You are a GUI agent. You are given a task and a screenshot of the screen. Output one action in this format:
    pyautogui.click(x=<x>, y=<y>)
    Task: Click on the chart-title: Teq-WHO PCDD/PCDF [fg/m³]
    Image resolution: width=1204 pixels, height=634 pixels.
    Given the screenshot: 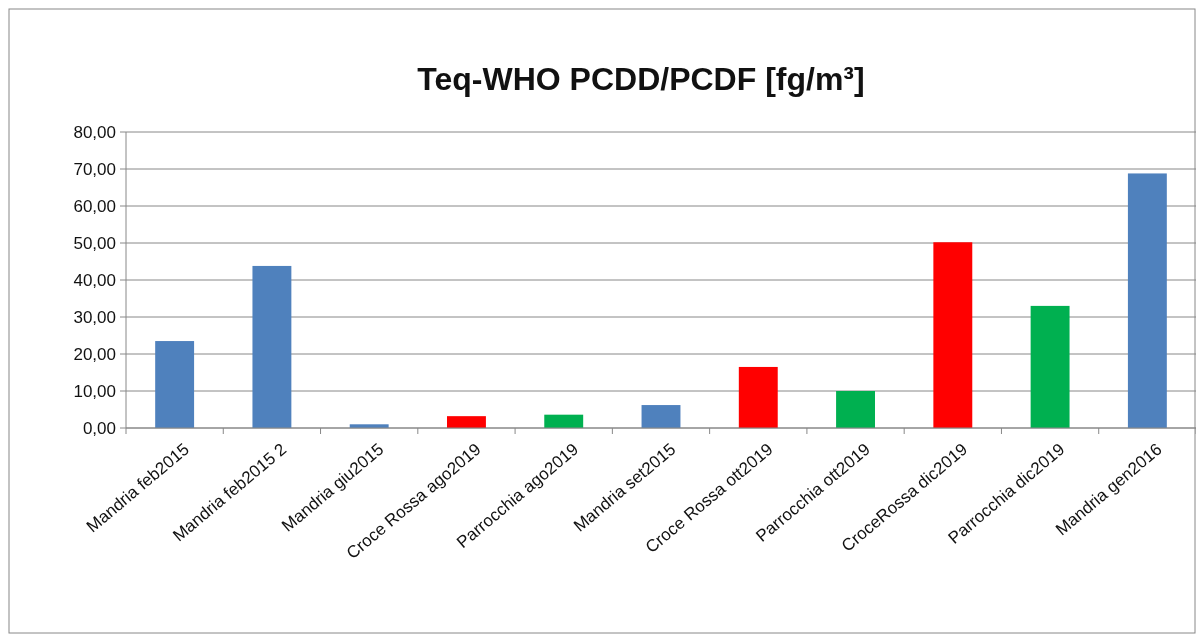 What is the action you would take?
    pyautogui.click(x=641, y=79)
    